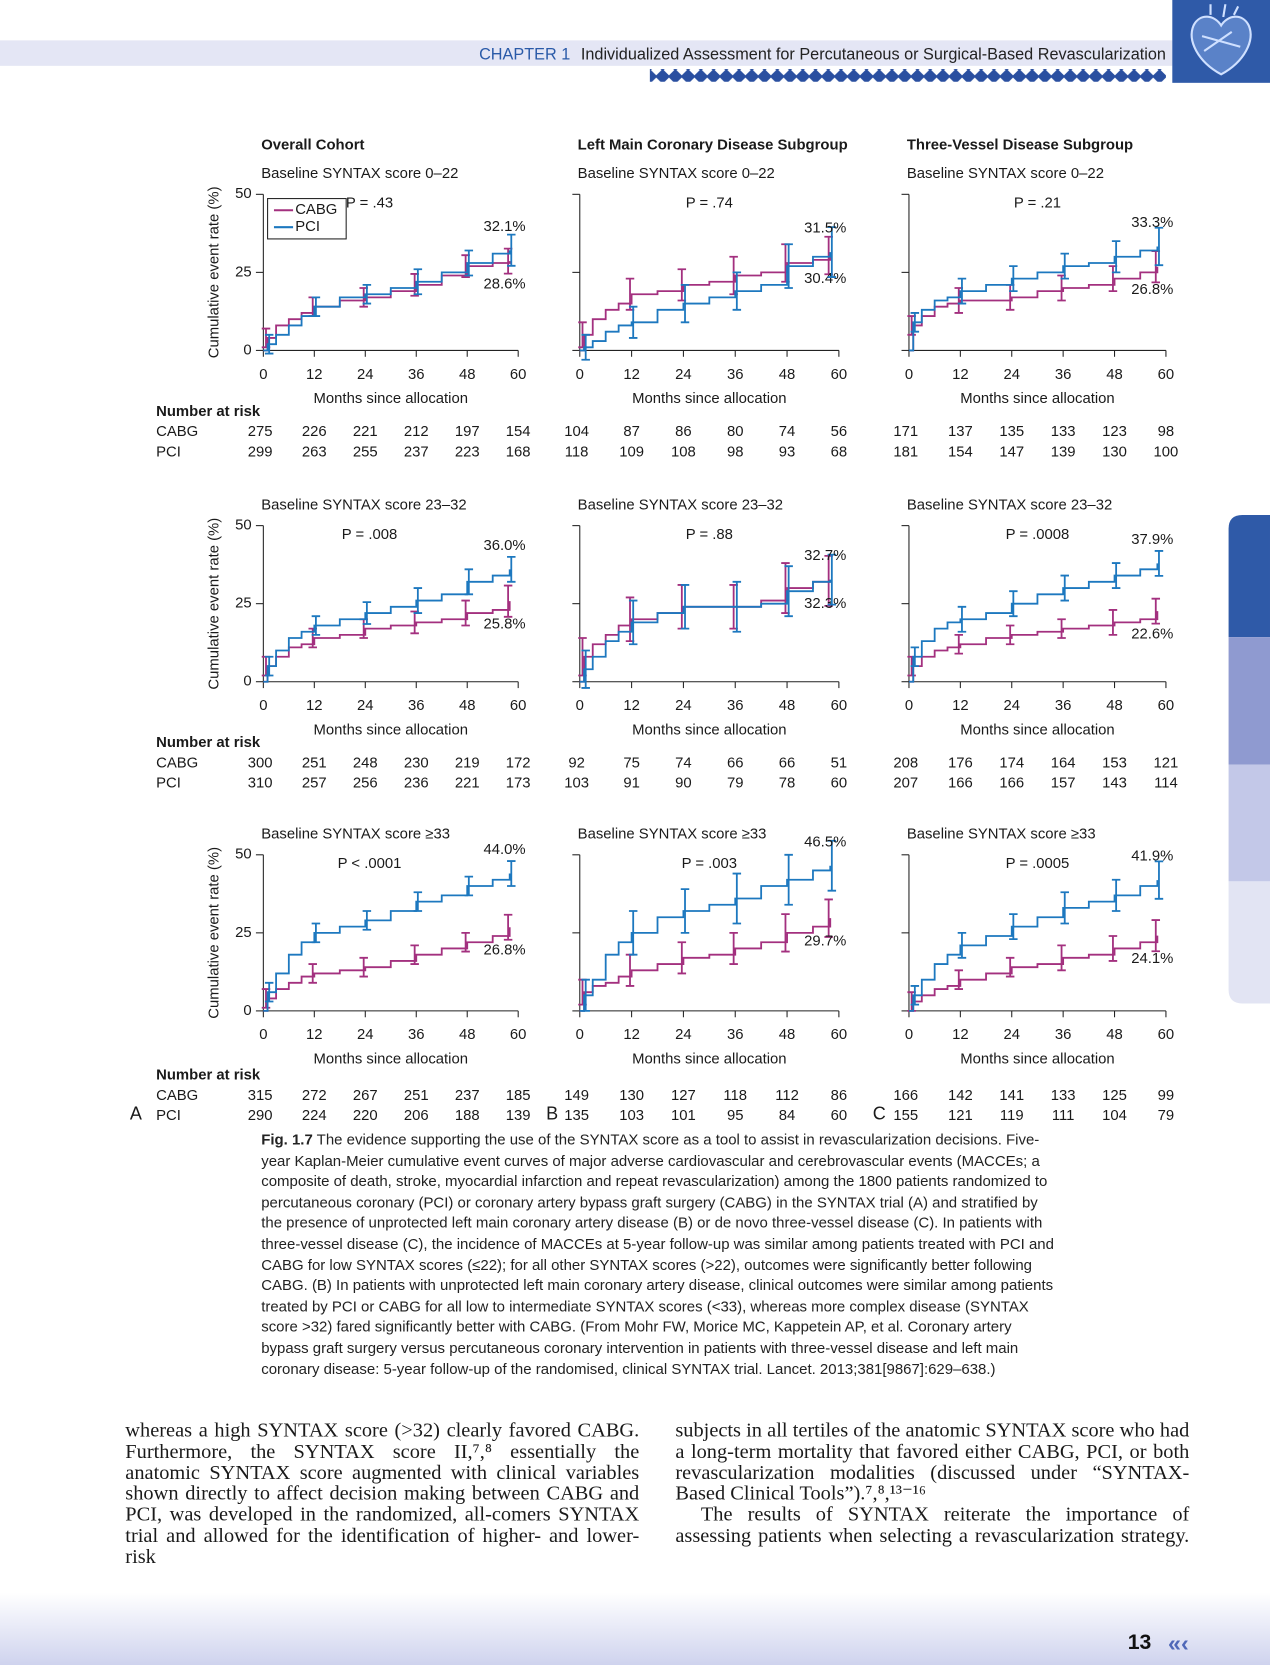  What do you see at coordinates (247, 350) in the screenshot?
I see `y-tick-label: 0` at bounding box center [247, 350].